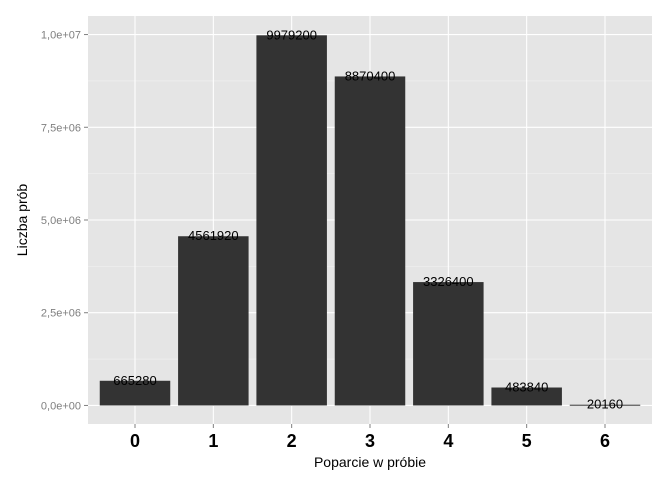 The height and width of the screenshot is (480, 672). I want to click on y-axis-ticks: 0,0e+00 2,5e+06 5,0e+06 7,5e+06 1,0e+07, so click(64, 221).